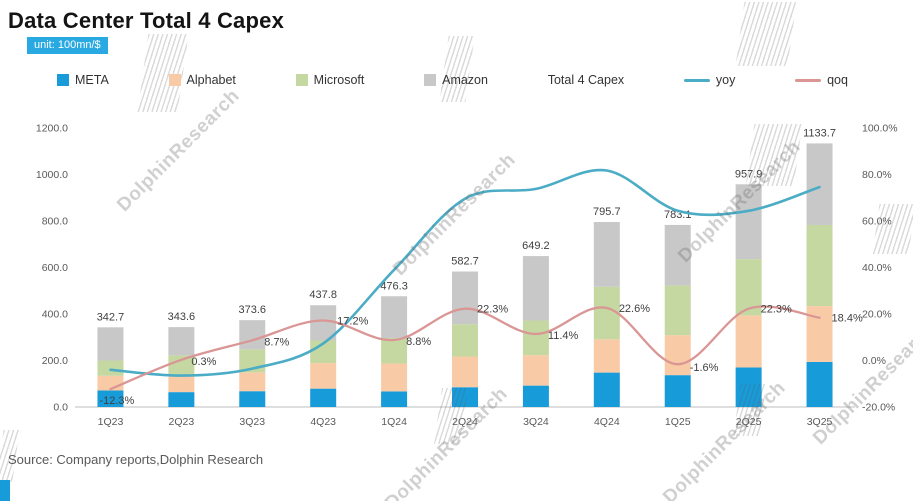 This screenshot has width=913, height=501. Describe the element at coordinates (536, 246) in the screenshot. I see `total-data-label: 649.2` at that location.